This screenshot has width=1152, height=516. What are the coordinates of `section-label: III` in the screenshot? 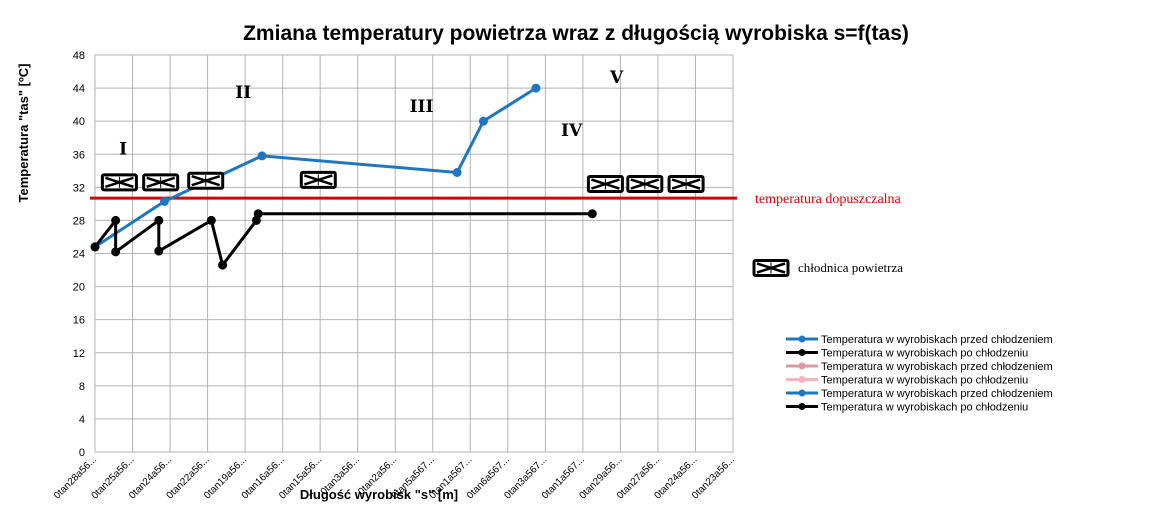 It's located at (422, 107).